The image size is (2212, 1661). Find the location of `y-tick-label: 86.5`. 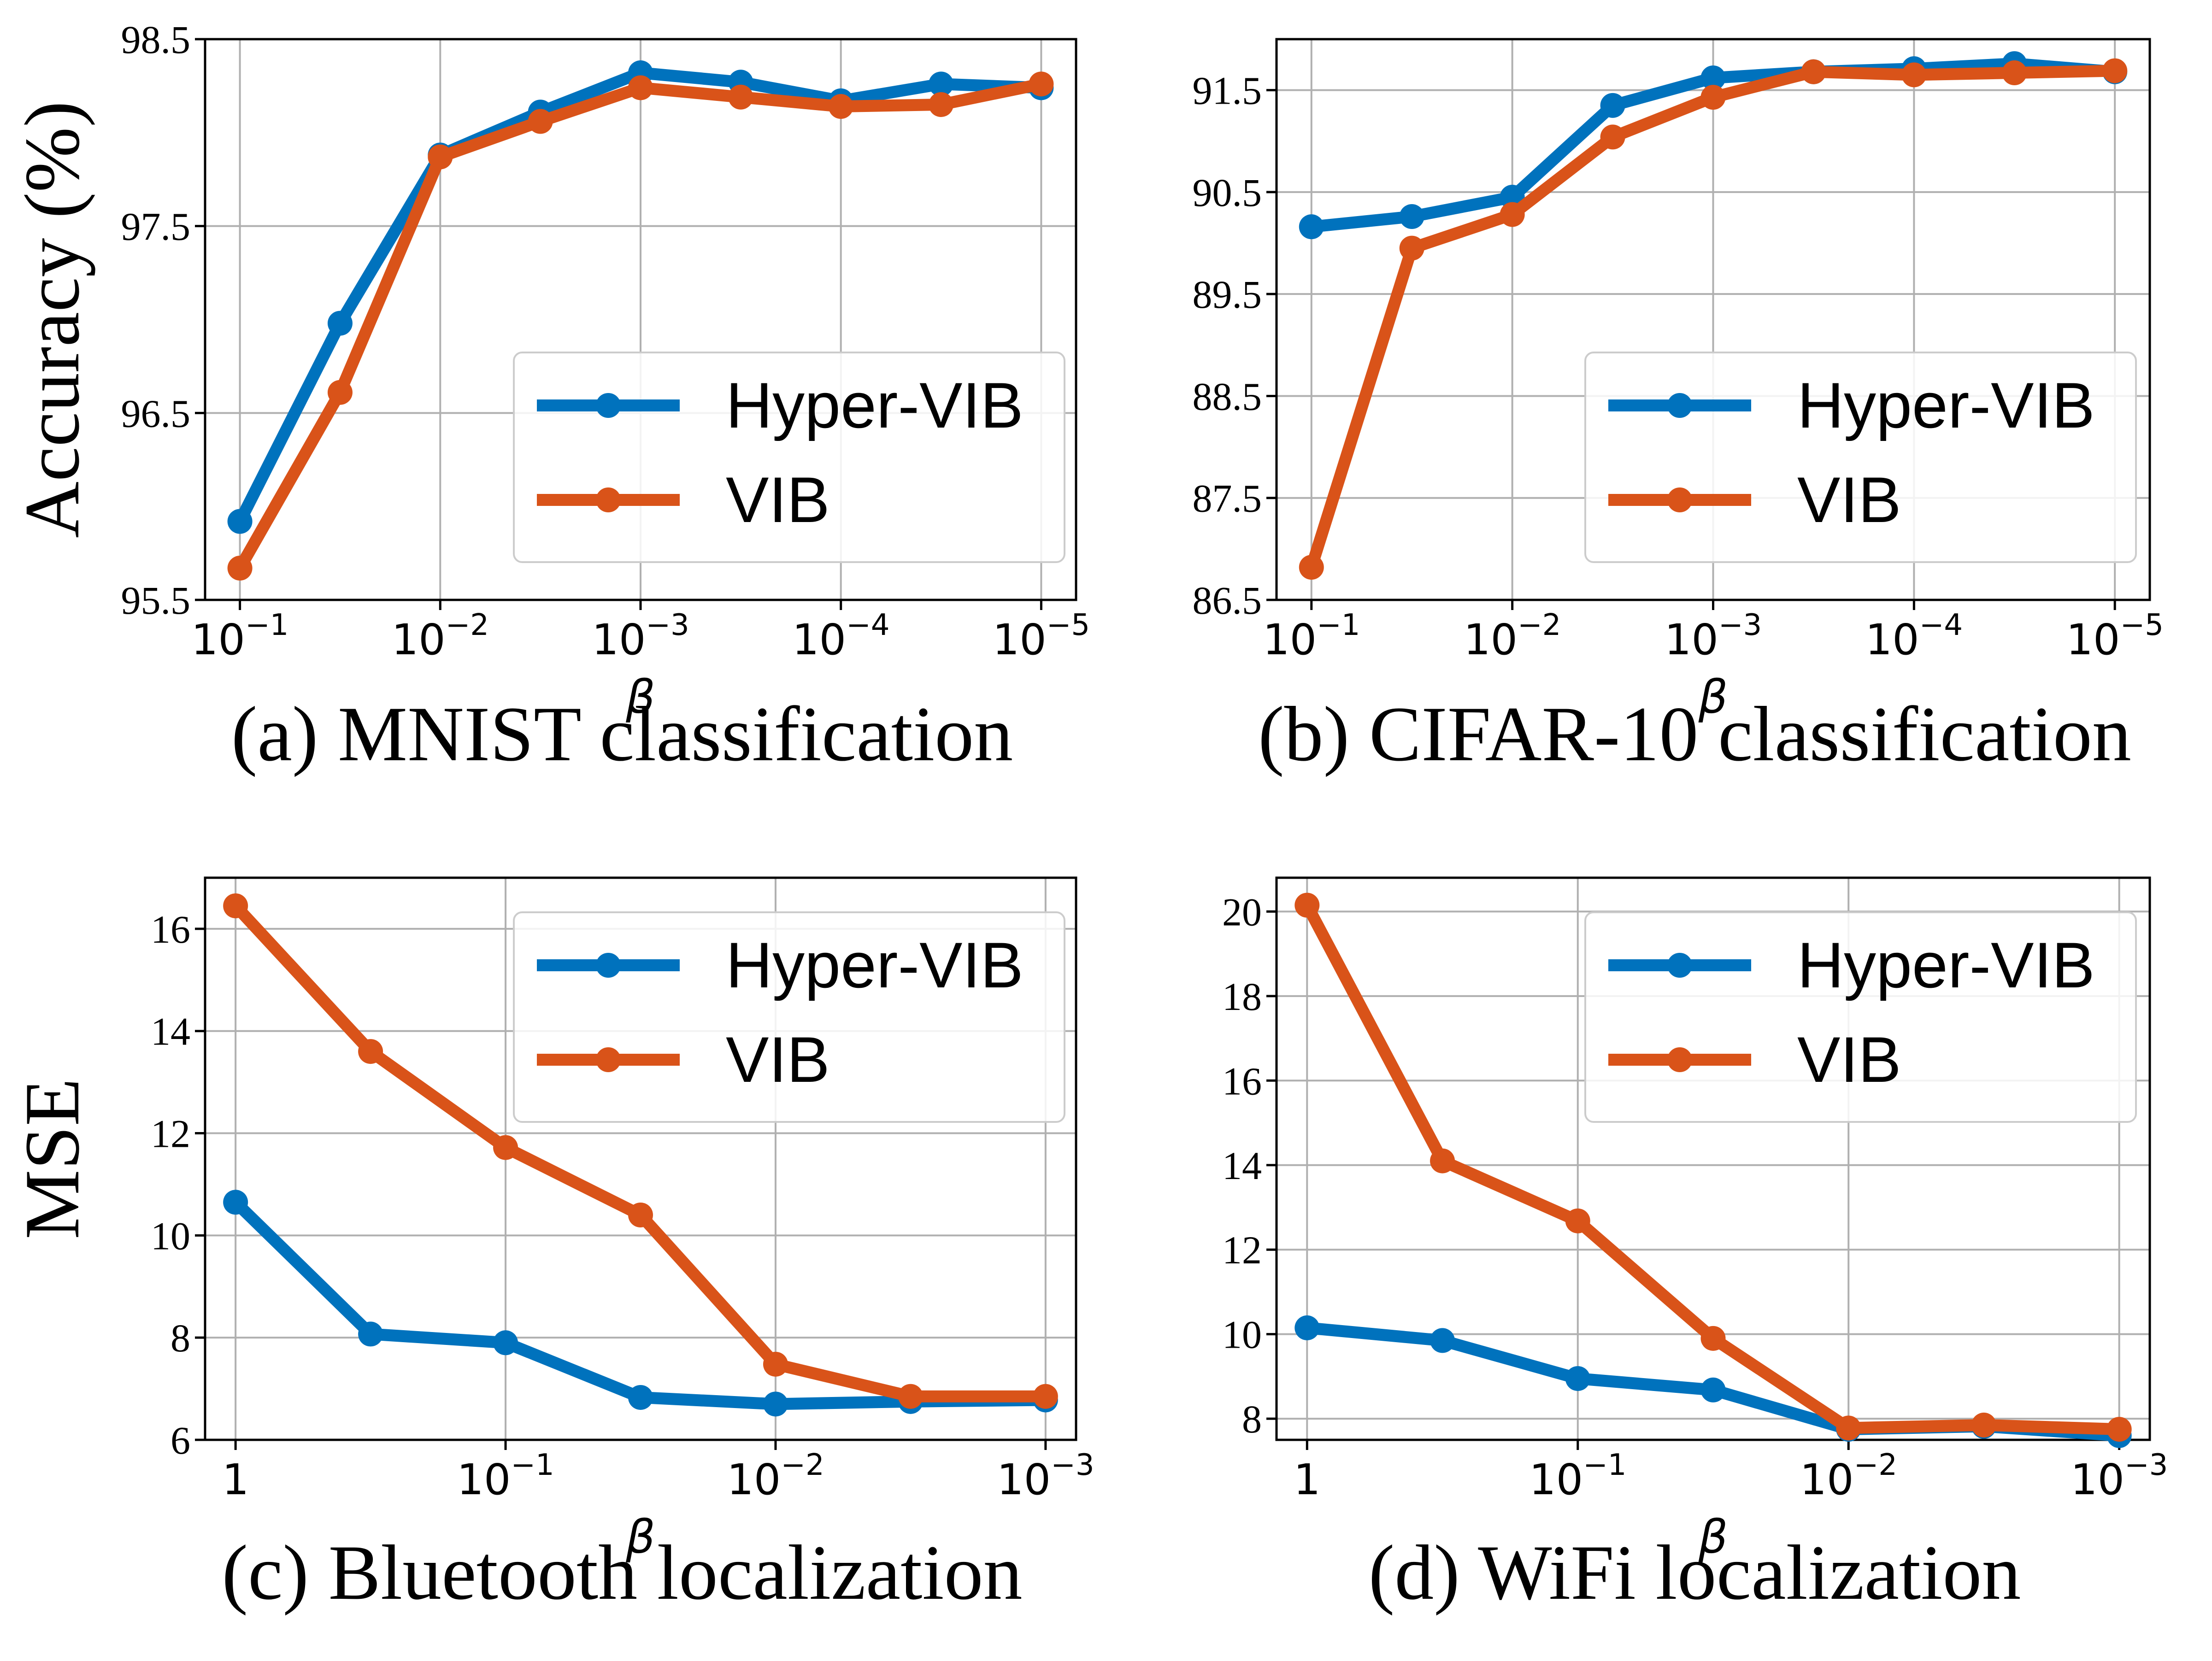

y-tick-label: 86.5 is located at coordinates (1227, 600).